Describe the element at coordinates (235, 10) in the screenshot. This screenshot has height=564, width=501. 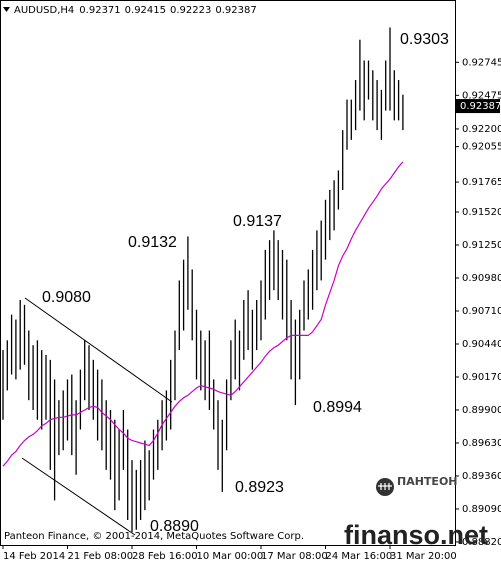
I see `close-price: 0.92387` at that location.